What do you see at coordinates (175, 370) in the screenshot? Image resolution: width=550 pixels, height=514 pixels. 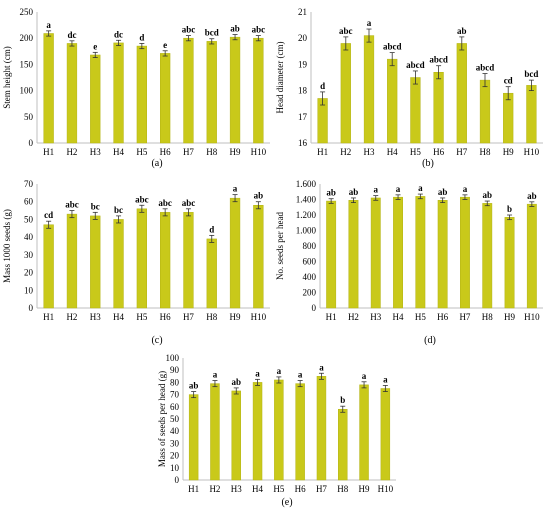 I see `y-tick-label: 90` at bounding box center [175, 370].